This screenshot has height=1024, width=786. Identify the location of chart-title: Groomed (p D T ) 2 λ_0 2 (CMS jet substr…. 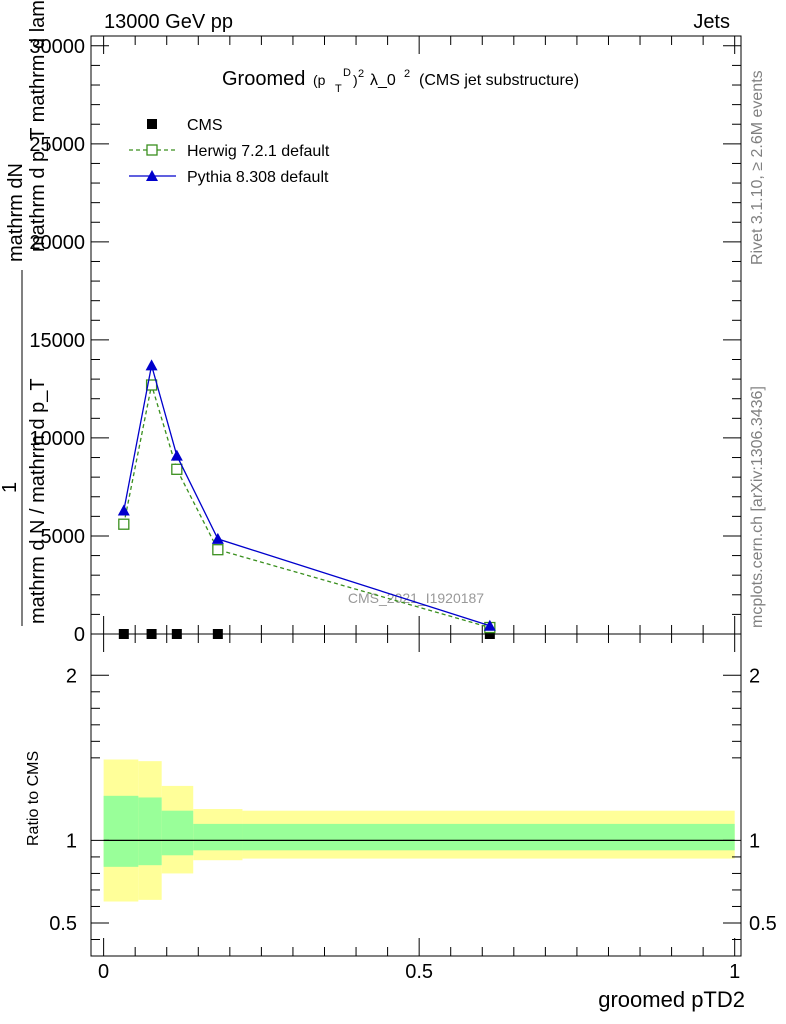
(400, 81).